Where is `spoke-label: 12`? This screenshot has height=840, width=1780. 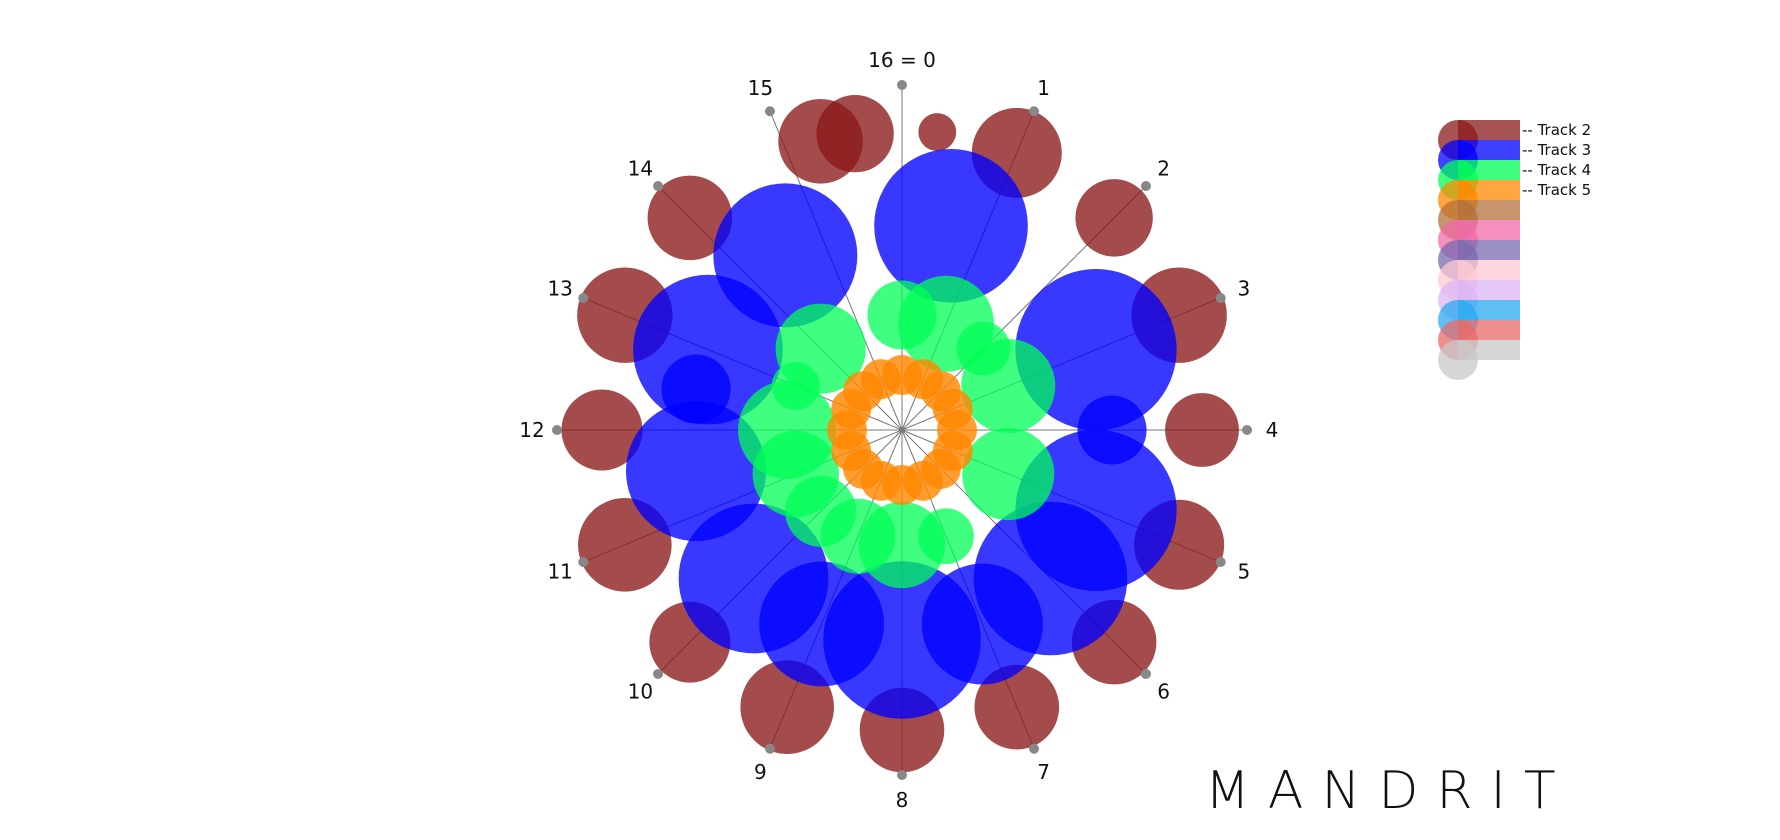
spoke-label: 12 is located at coordinates (531, 430).